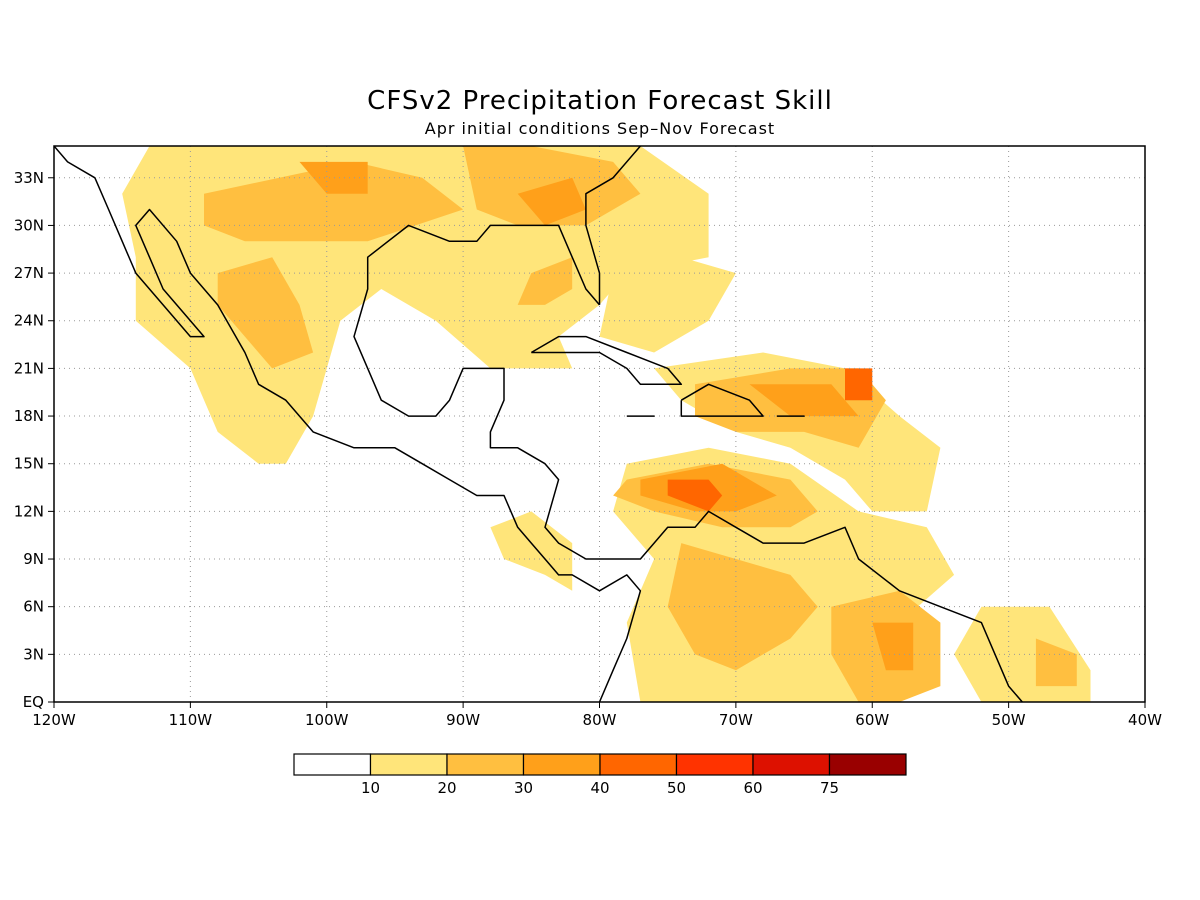 This screenshot has width=1200, height=900. Describe the element at coordinates (872, 720) in the screenshot. I see `lon-tick-label: 60W` at that location.